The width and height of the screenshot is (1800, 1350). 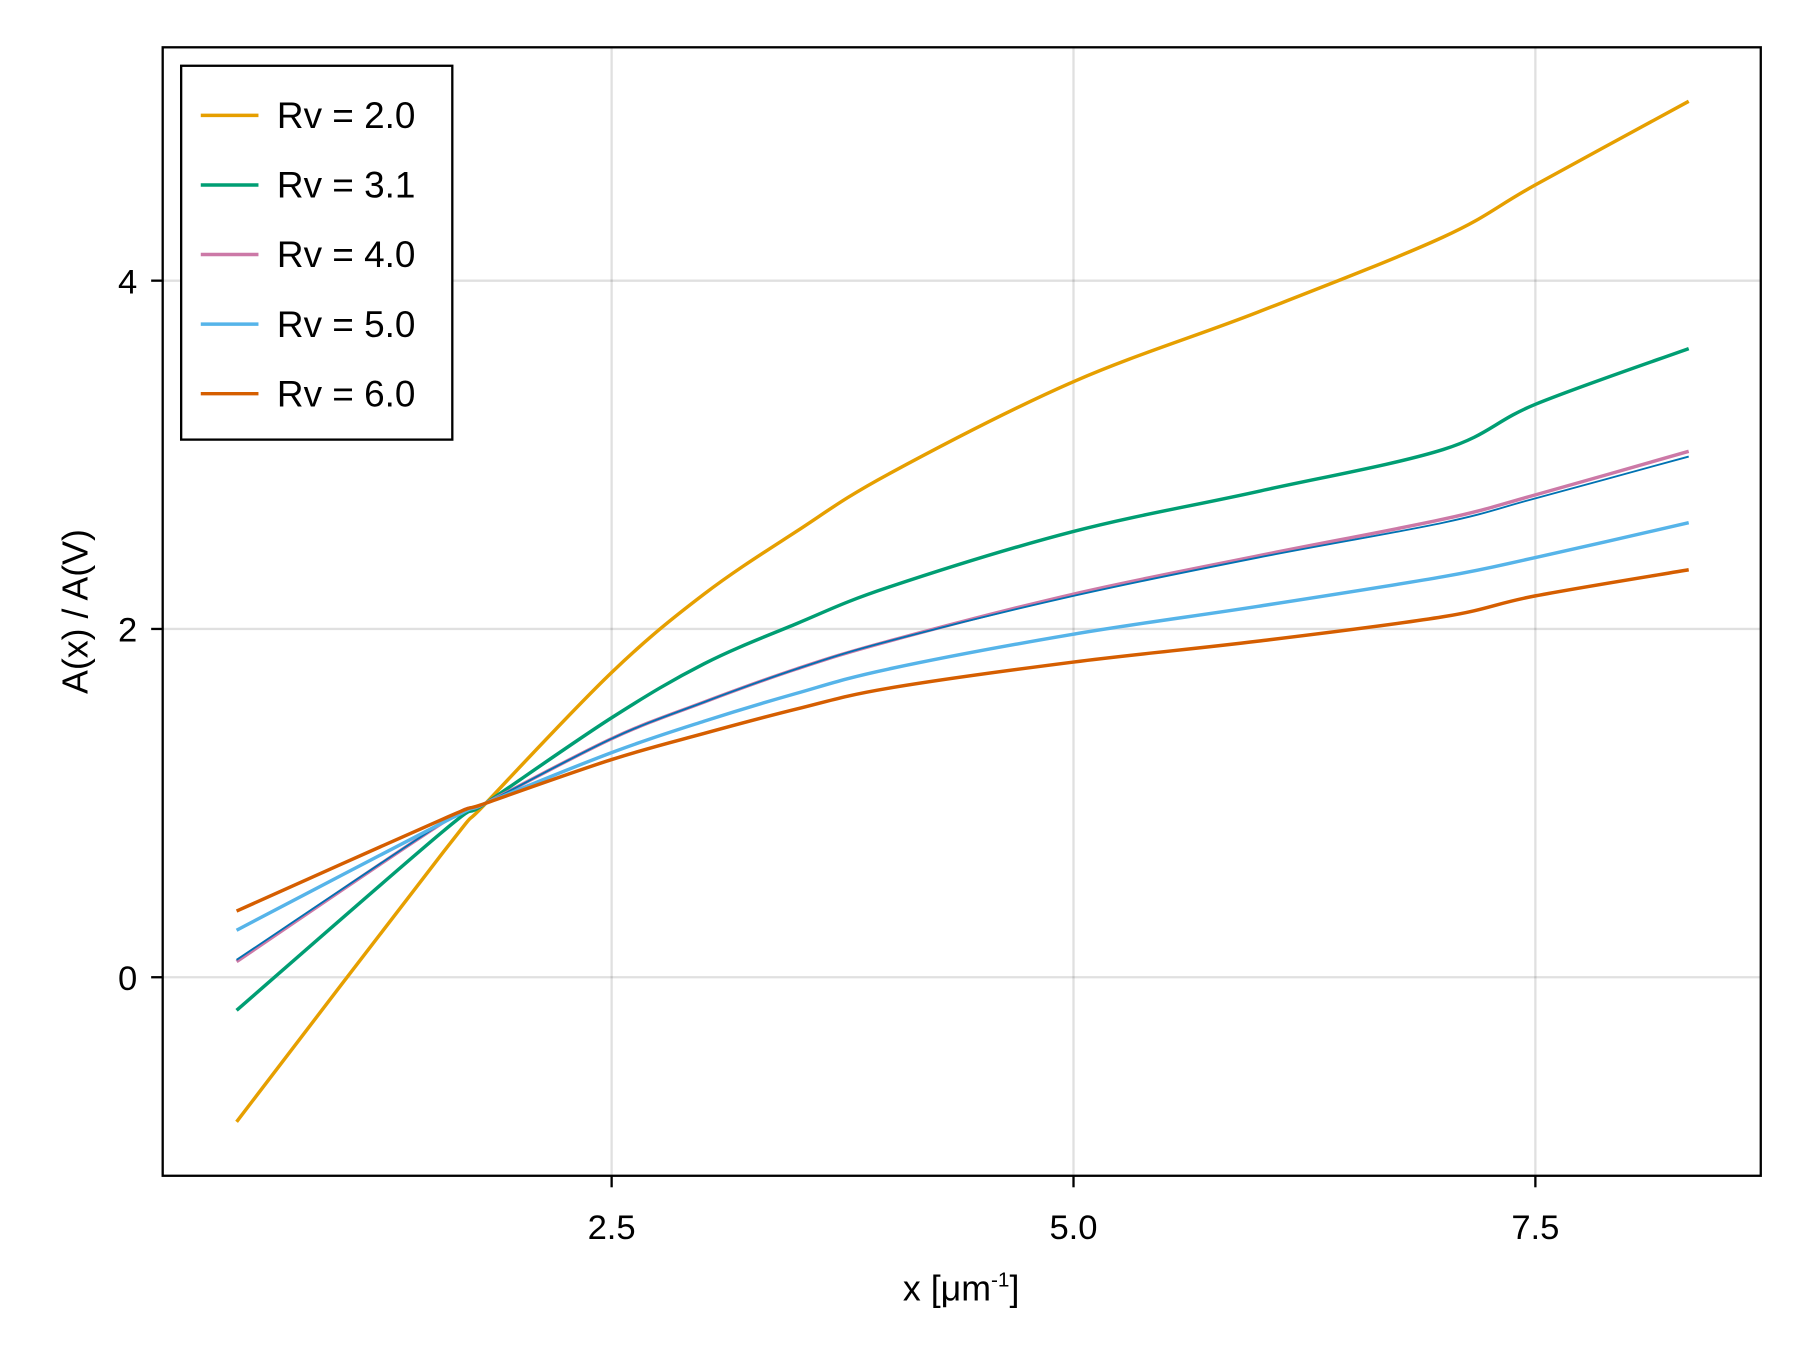 What do you see at coordinates (961, 1288) in the screenshot?
I see `x-axis-label: x [μm-1]` at bounding box center [961, 1288].